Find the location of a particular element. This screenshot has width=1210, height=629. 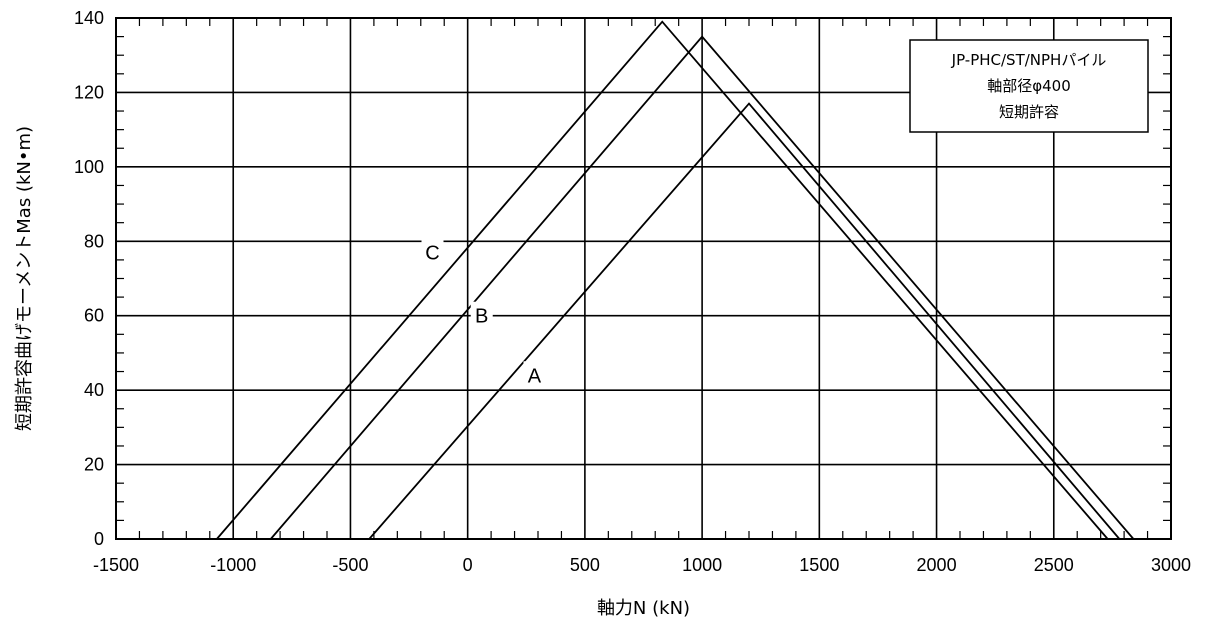

y-tick-label: 120 is located at coordinates (89, 92).